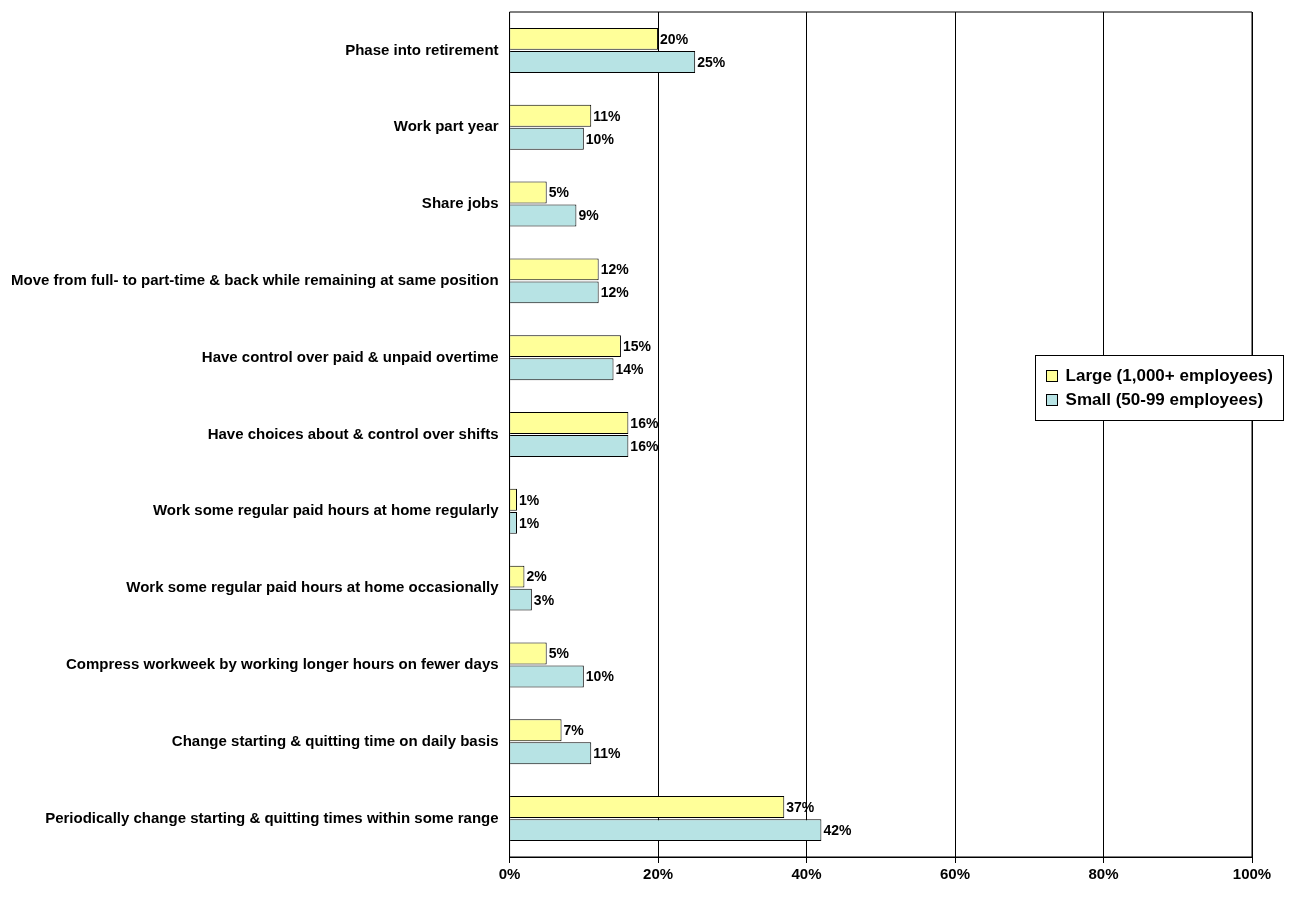 The height and width of the screenshot is (897, 1292). I want to click on y-tick-label: Have control over paid & unpaid overtime, so click(350, 356).